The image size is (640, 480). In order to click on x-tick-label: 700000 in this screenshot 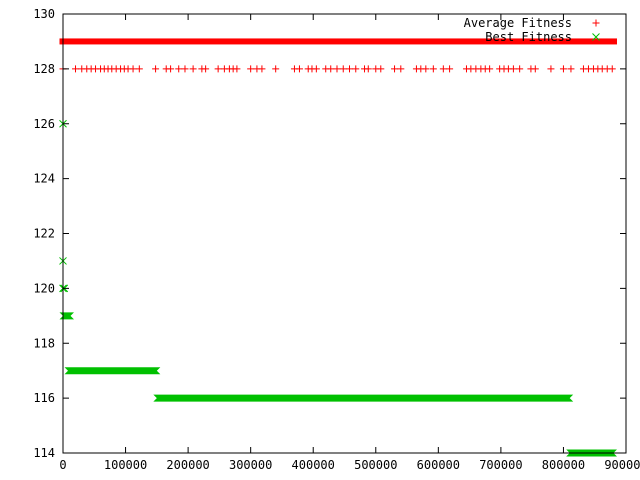, I will do `click(500, 465)`.